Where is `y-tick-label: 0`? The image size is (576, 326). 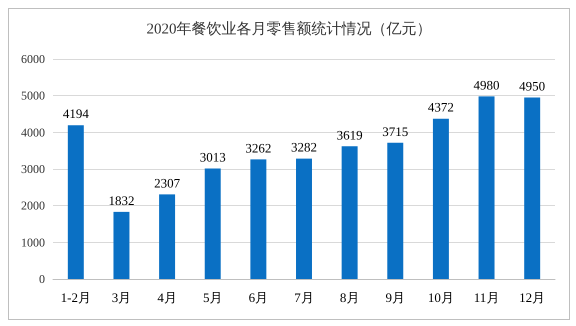
y-tick-label: 0 is located at coordinates (42, 279).